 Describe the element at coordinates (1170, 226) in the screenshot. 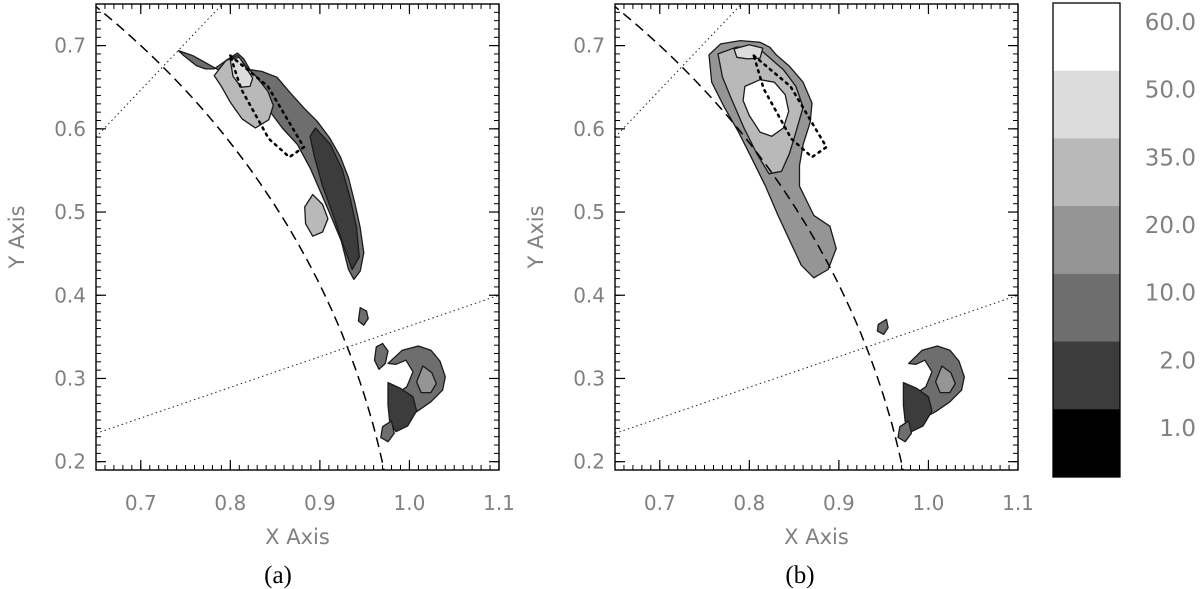

I see `colorbar-level-label: 20.0` at that location.